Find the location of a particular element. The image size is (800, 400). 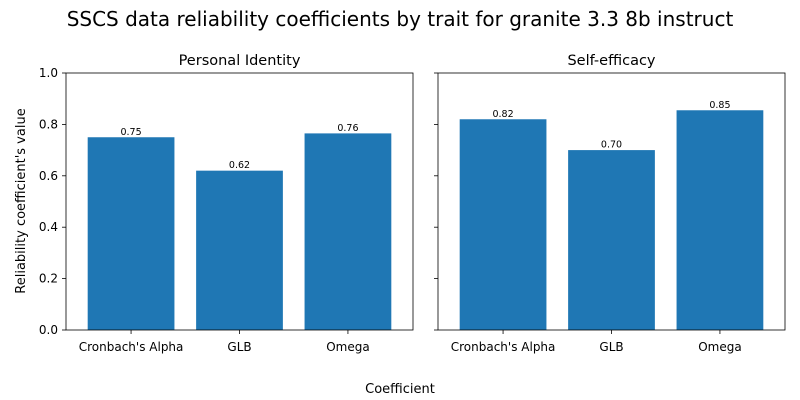

bar-value-label: 0.76 is located at coordinates (347, 128).